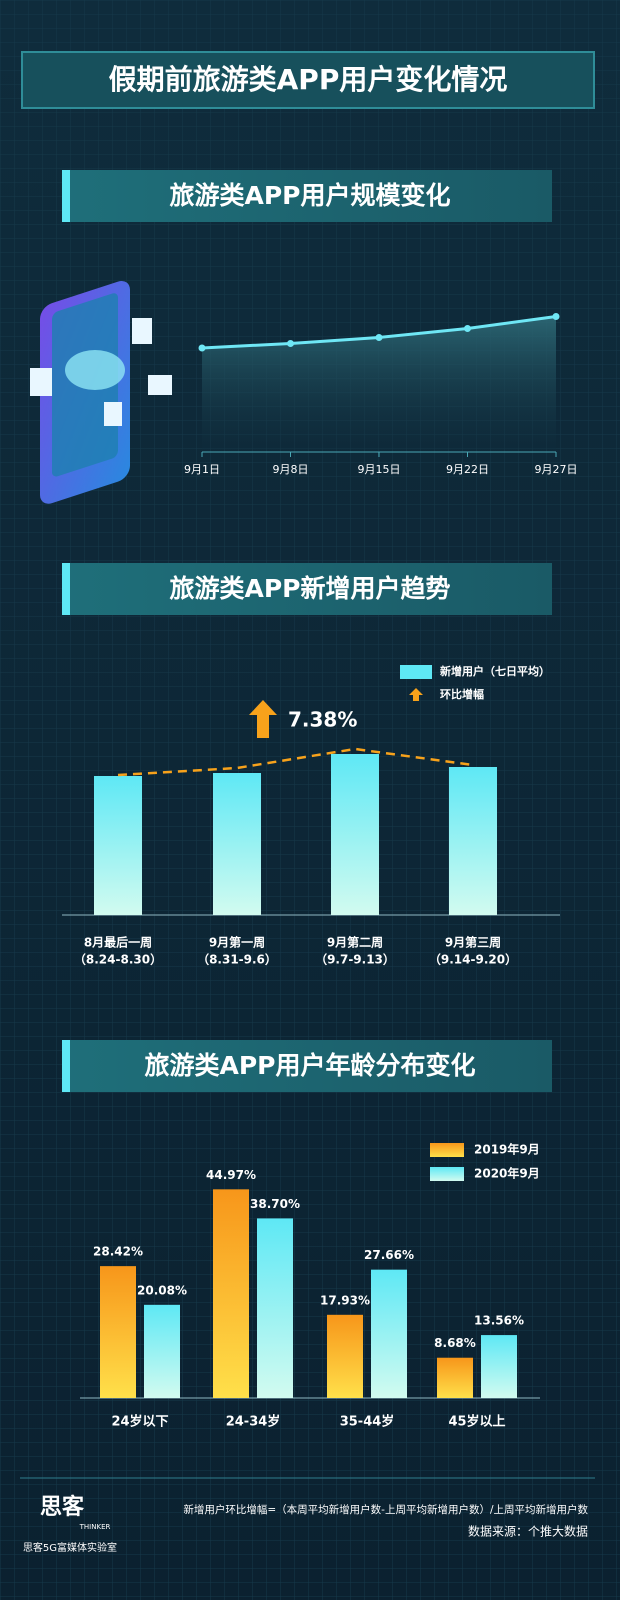 The image size is (620, 1600). Describe the element at coordinates (139, 1422) in the screenshot. I see `x-tick-label: 24岁以下` at that location.